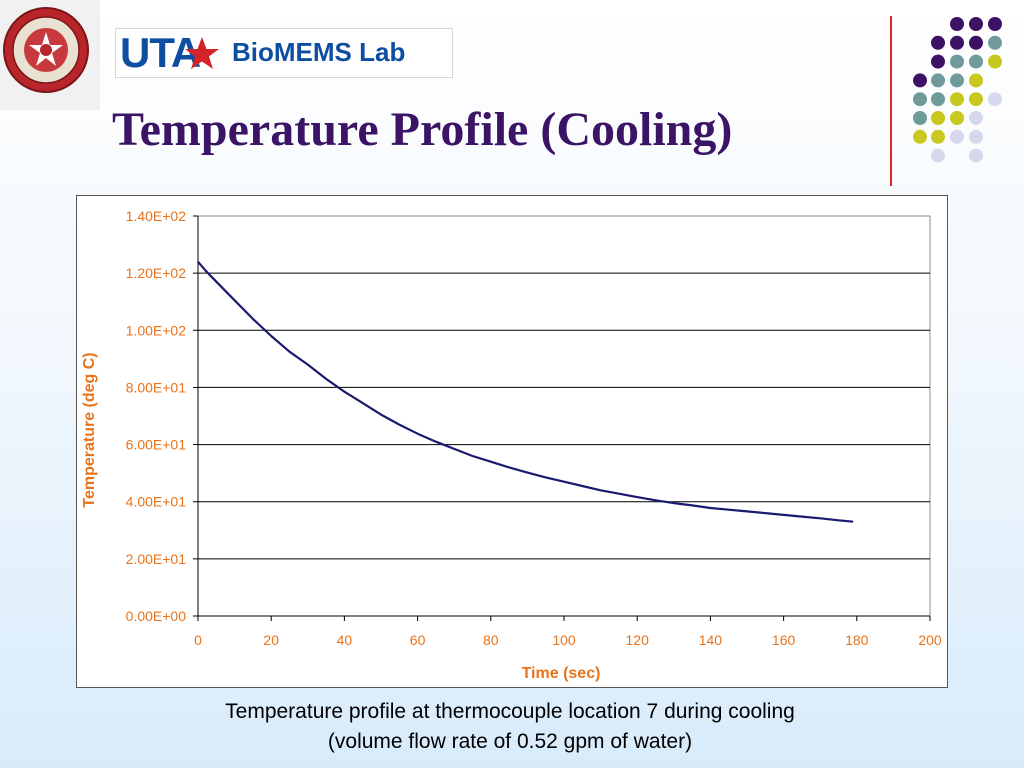  Describe the element at coordinates (418, 640) in the screenshot. I see `x-tick-label: 60` at that location.